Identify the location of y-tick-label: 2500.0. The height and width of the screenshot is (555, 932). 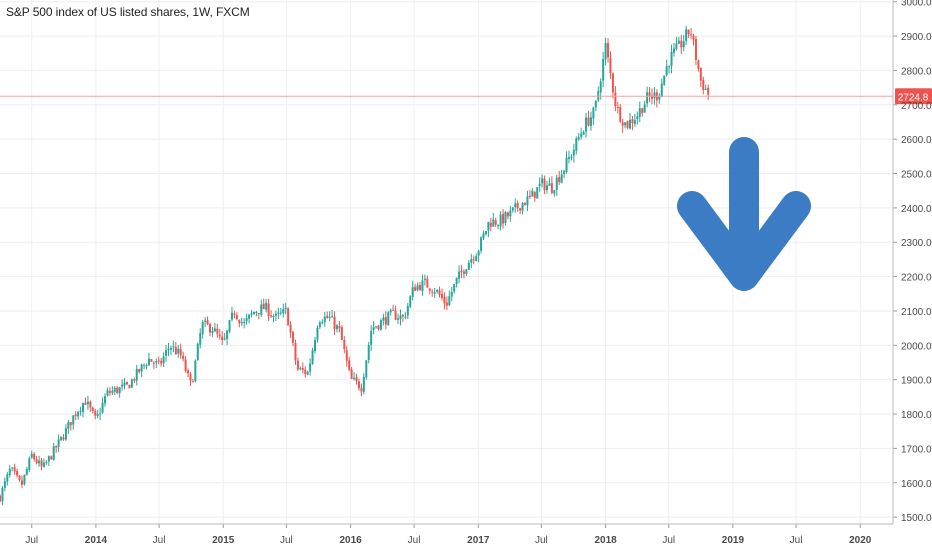
(916, 175).